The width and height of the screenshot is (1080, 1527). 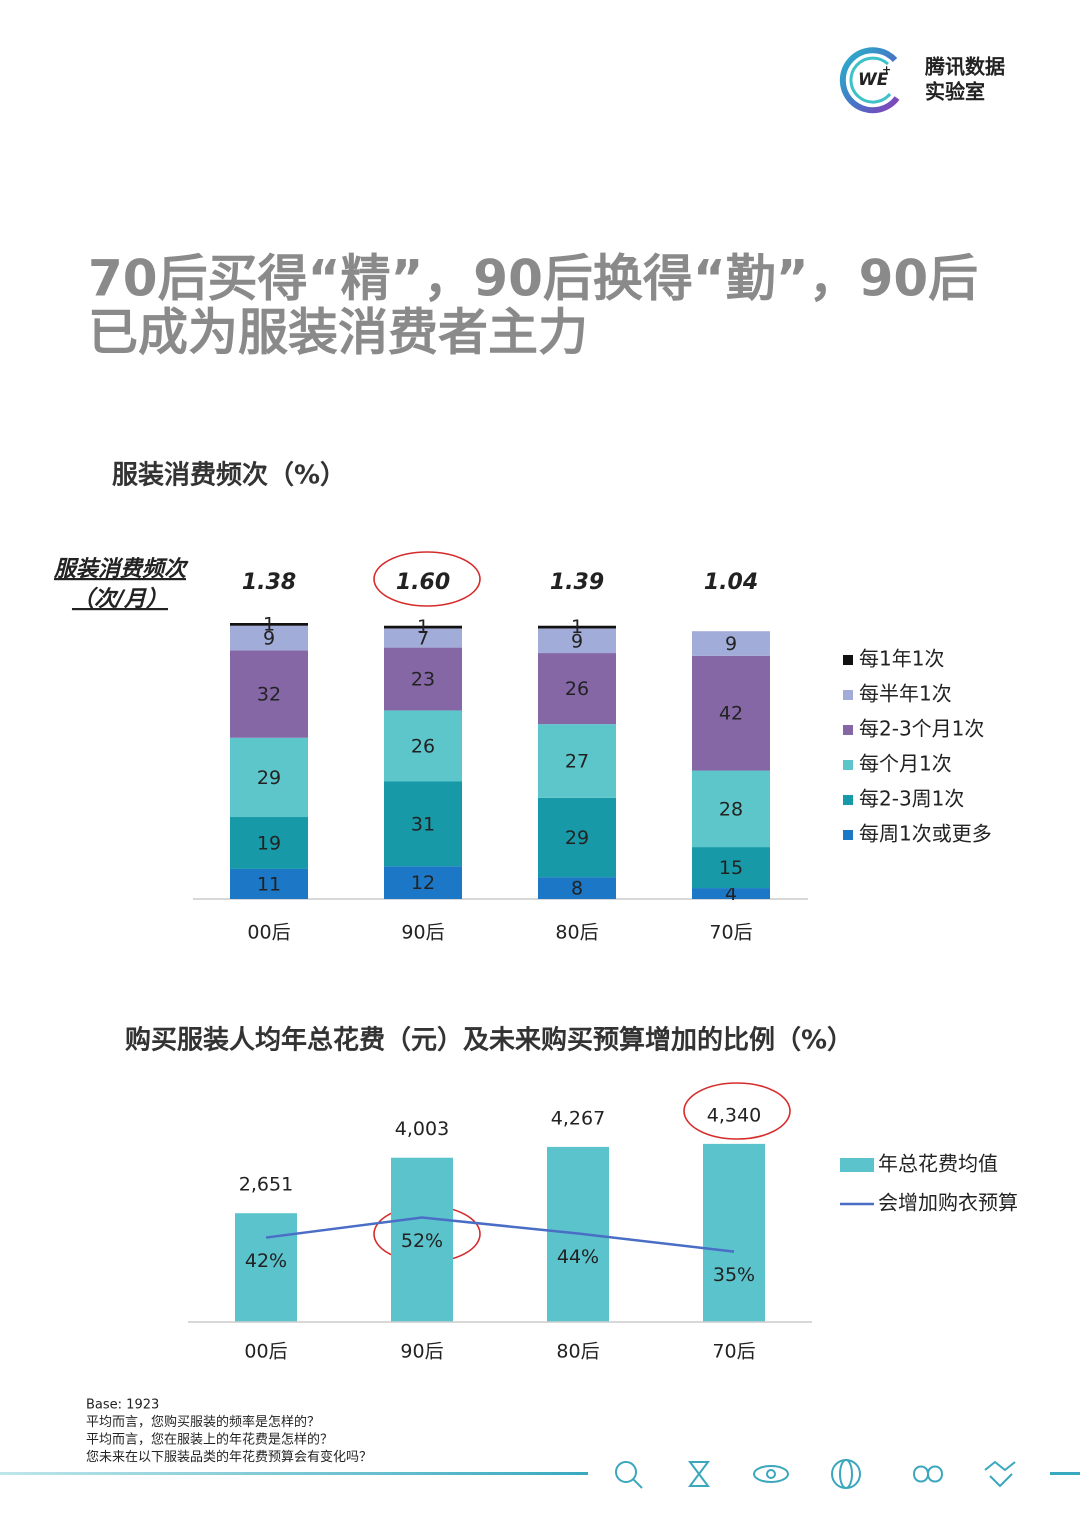 I want to click on chart-title: 服装消费频次（%）, so click(x=229, y=476).